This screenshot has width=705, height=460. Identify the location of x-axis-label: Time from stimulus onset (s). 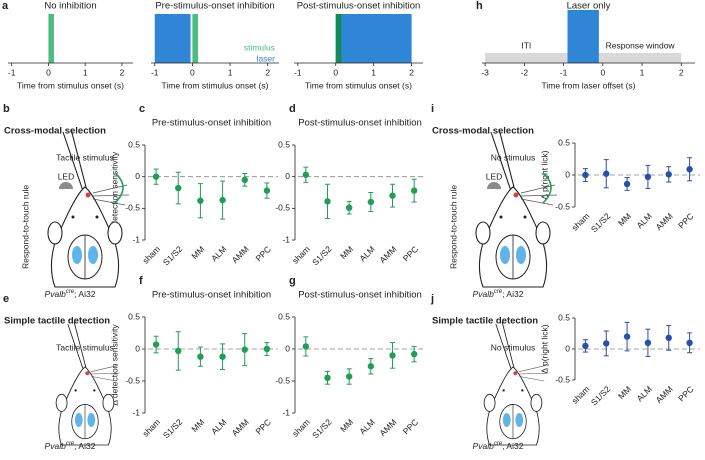
(70, 85).